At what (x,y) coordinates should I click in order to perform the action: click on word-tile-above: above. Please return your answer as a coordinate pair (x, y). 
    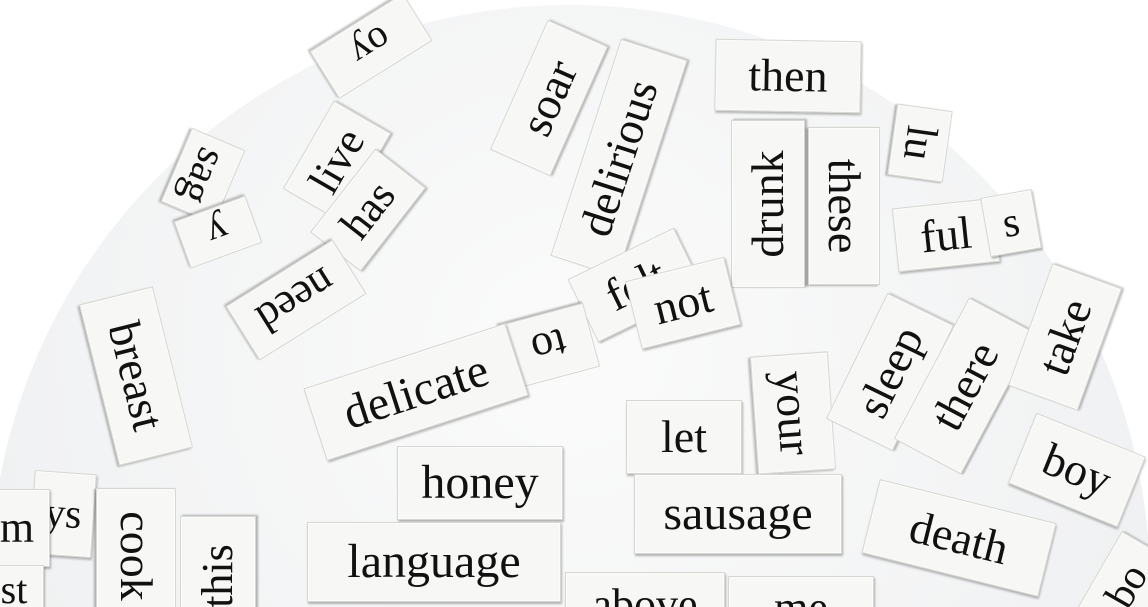
    Looking at the image, I should click on (645, 589).